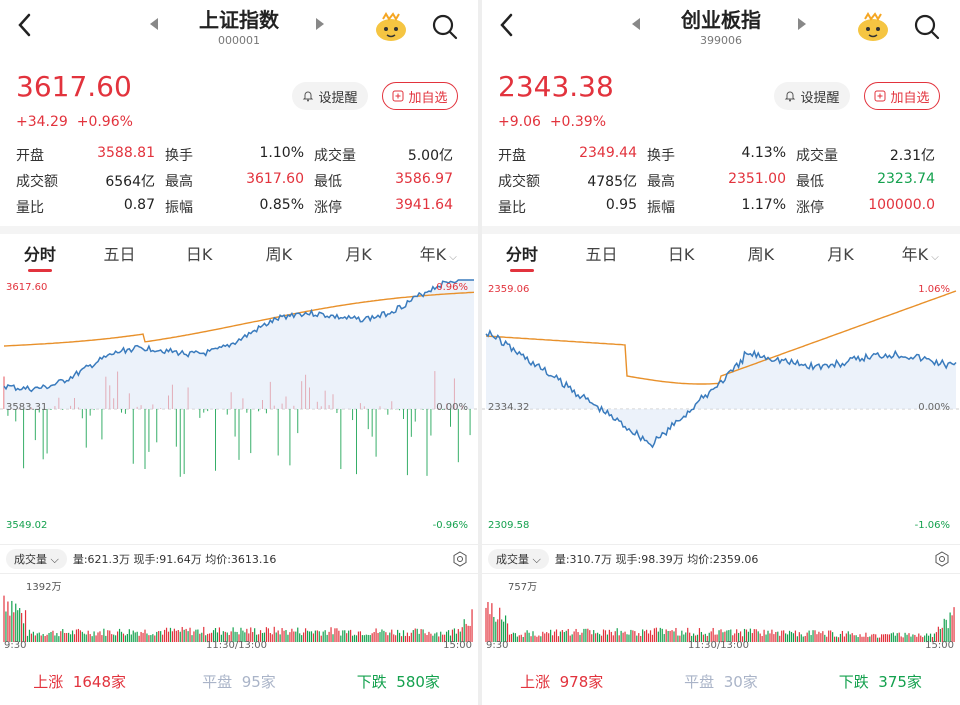  I want to click on index-title: 创业板指, so click(721, 20).